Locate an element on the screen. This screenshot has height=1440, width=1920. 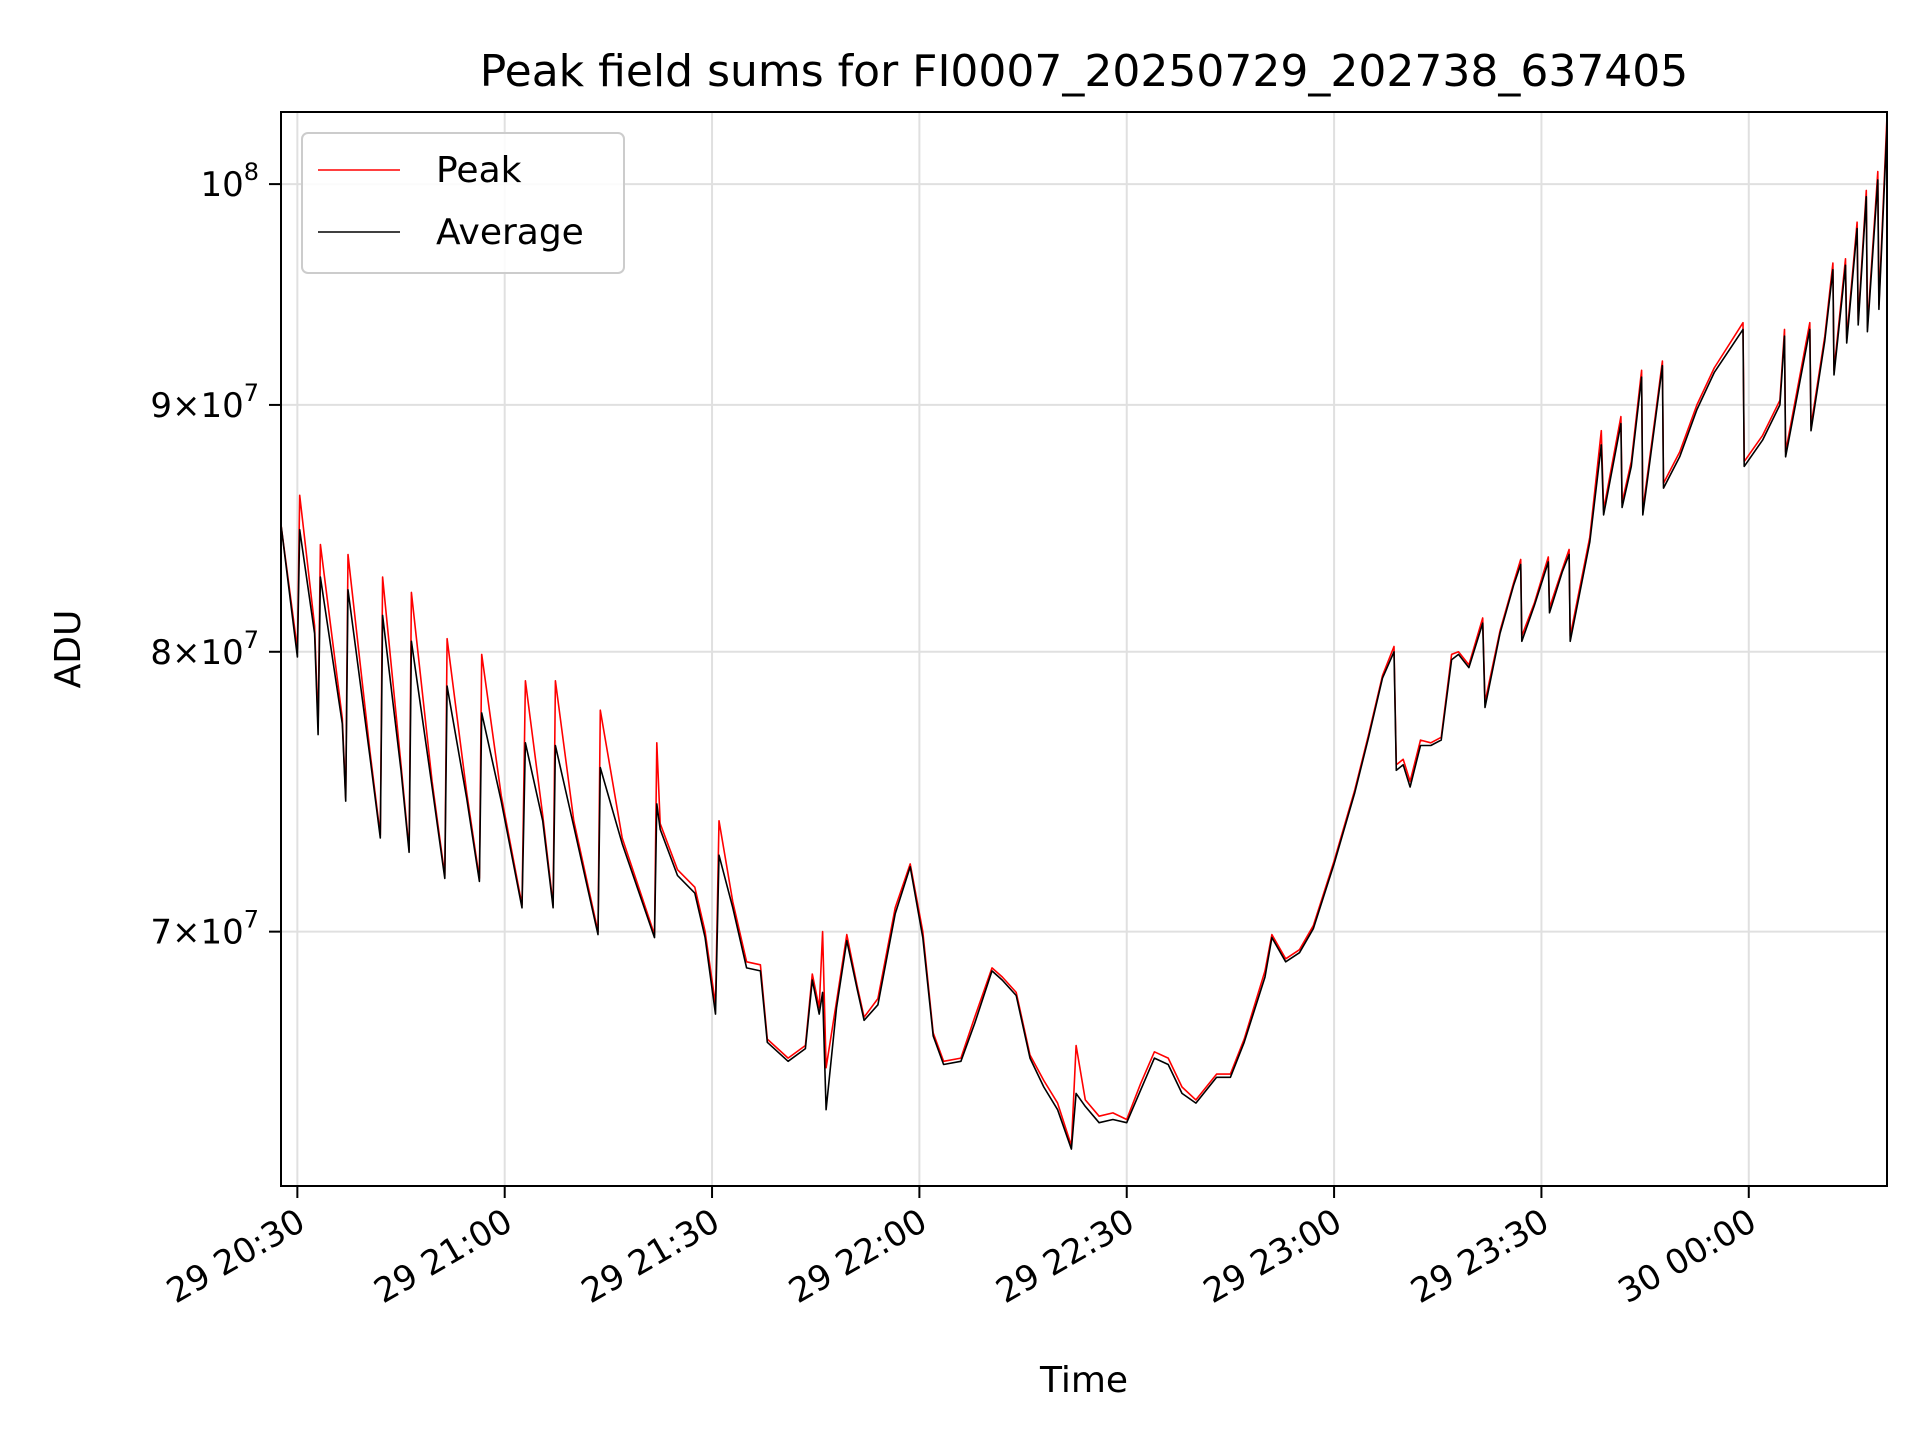
y-tick-label: 8×107 is located at coordinates (204, 649).